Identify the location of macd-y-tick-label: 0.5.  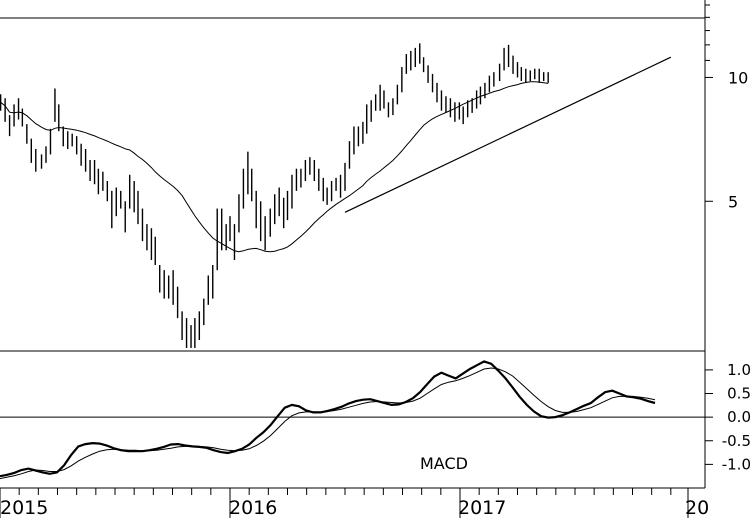
(739, 394).